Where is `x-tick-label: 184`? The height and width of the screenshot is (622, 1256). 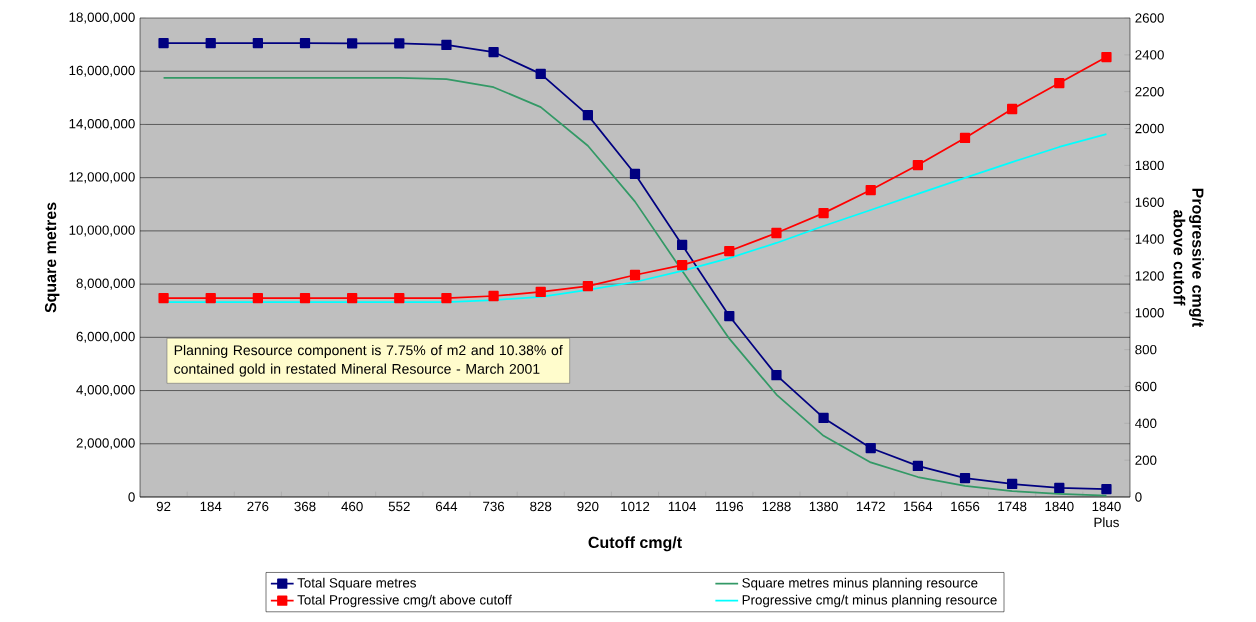 x-tick-label: 184 is located at coordinates (211, 506).